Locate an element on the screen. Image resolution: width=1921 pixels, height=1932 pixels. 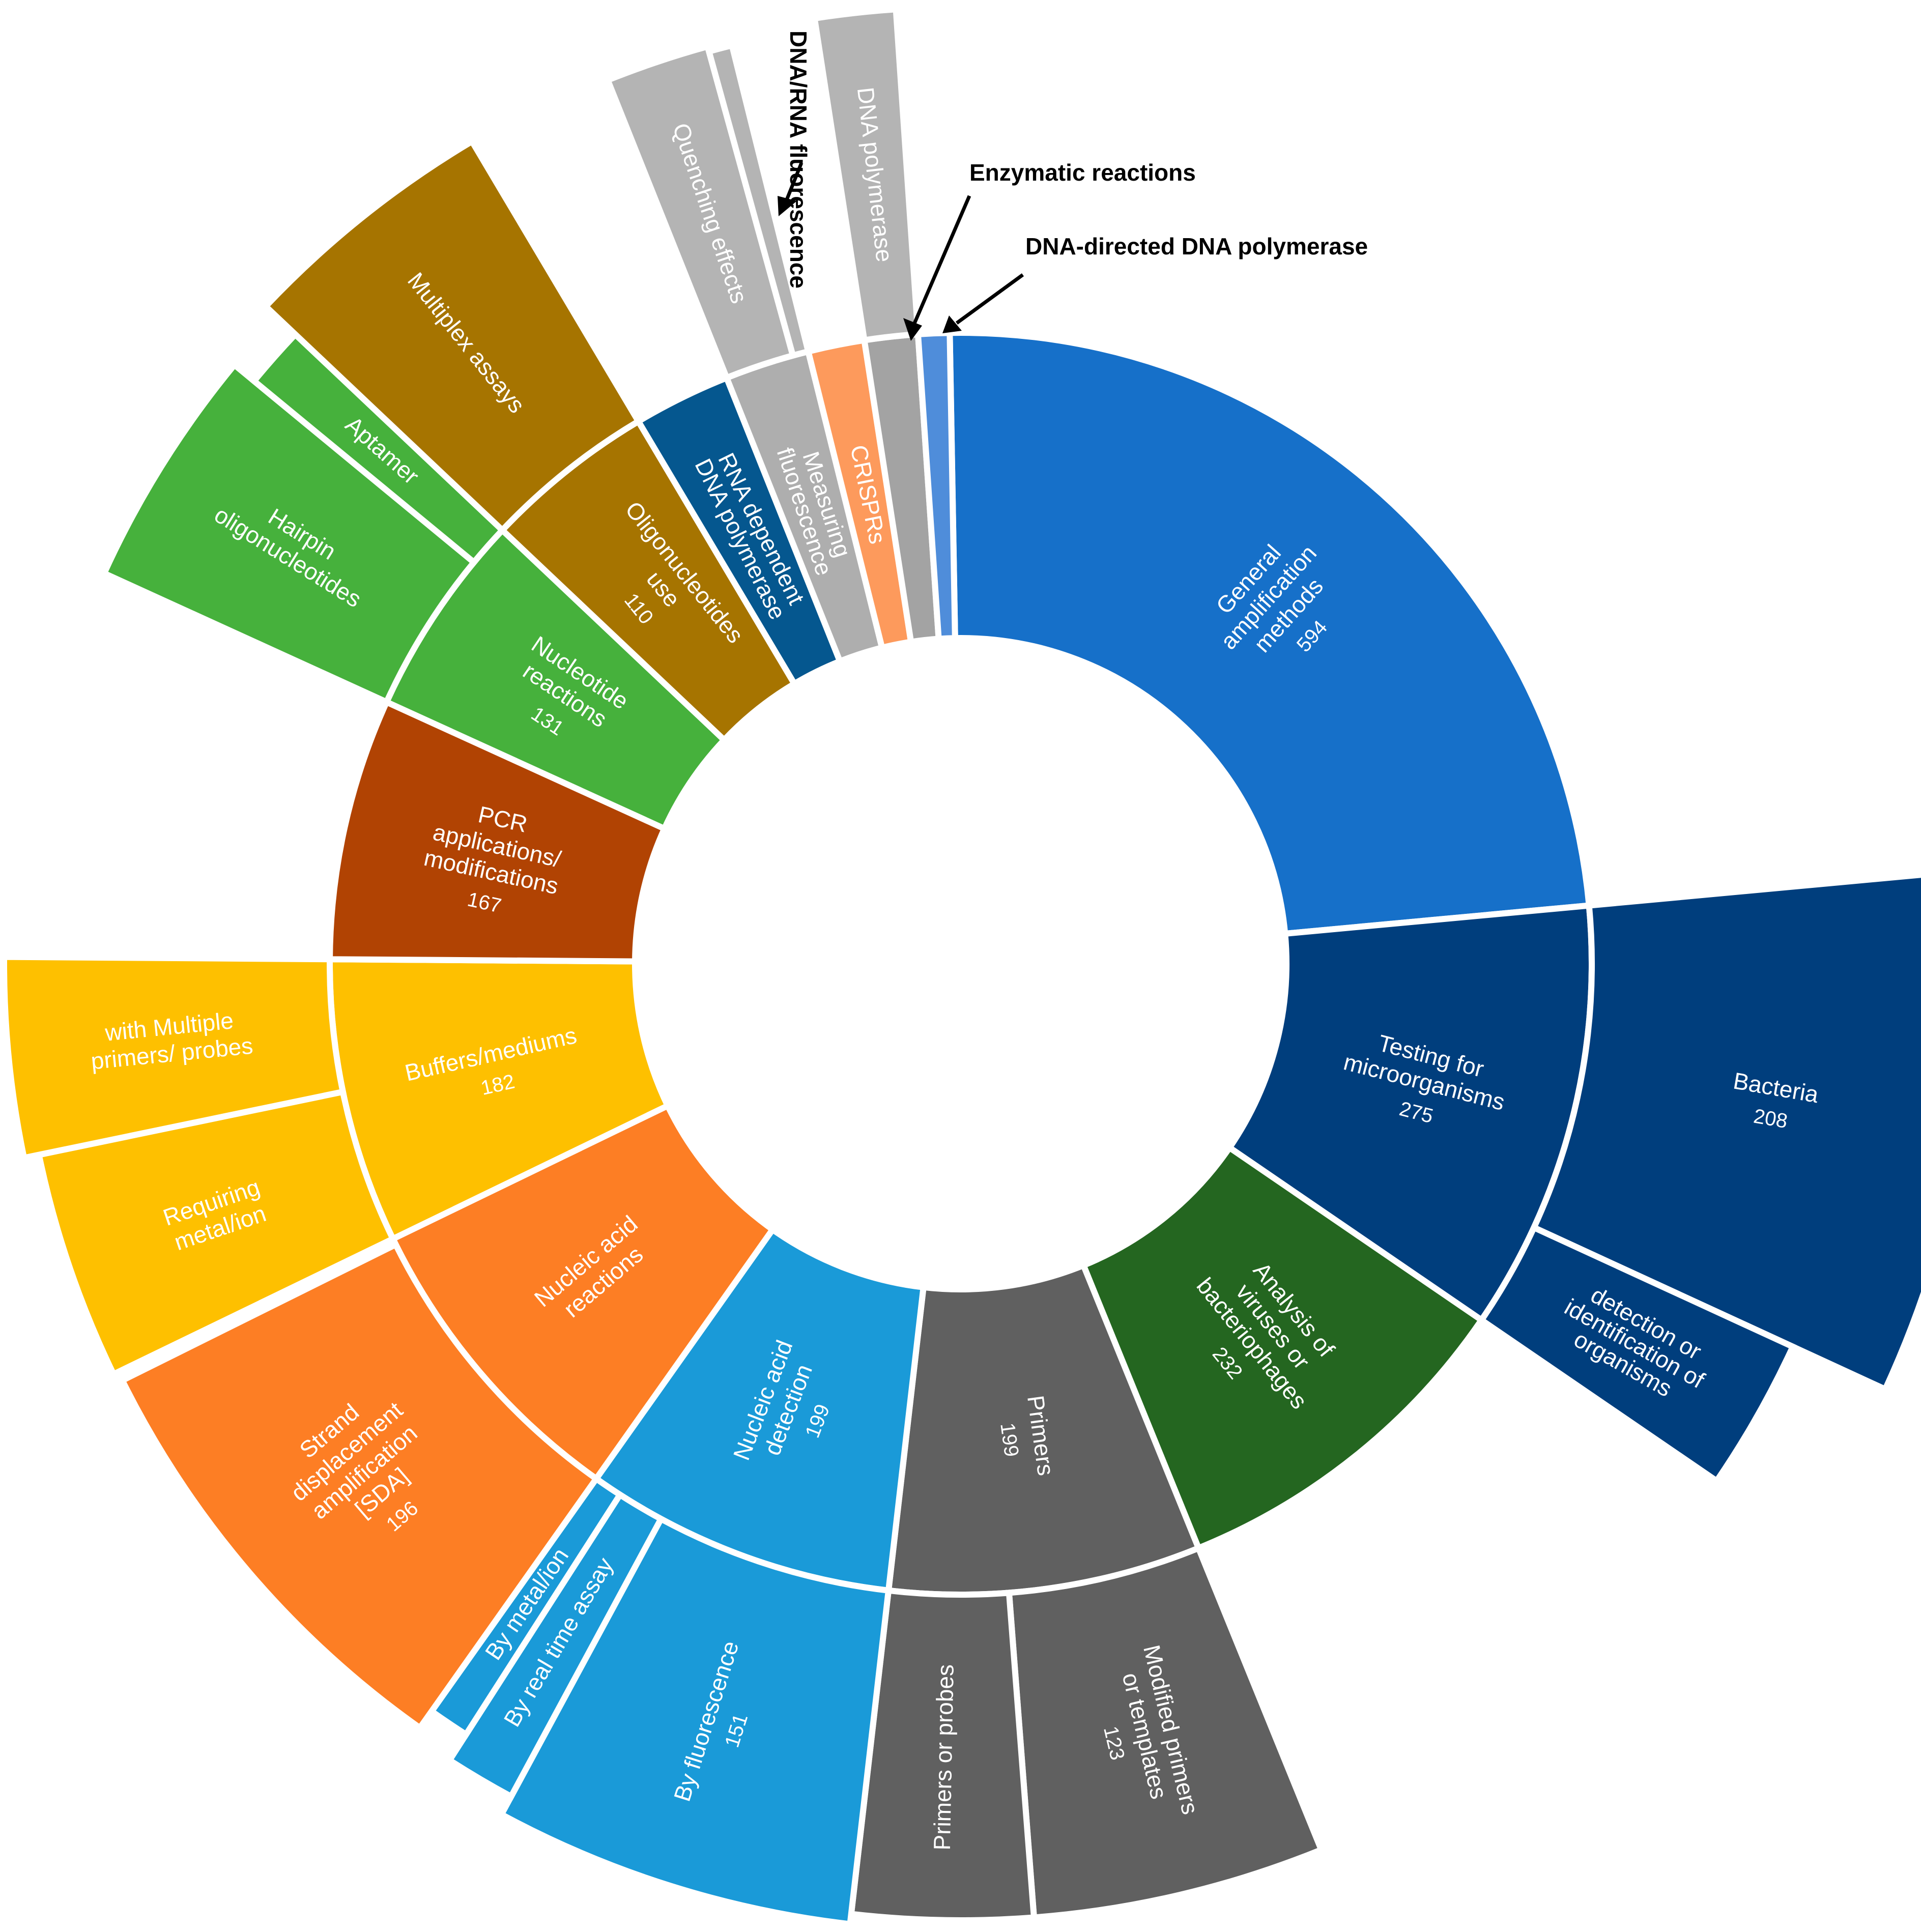
inner-segment-dnadir is located at coordinates (936, 486).